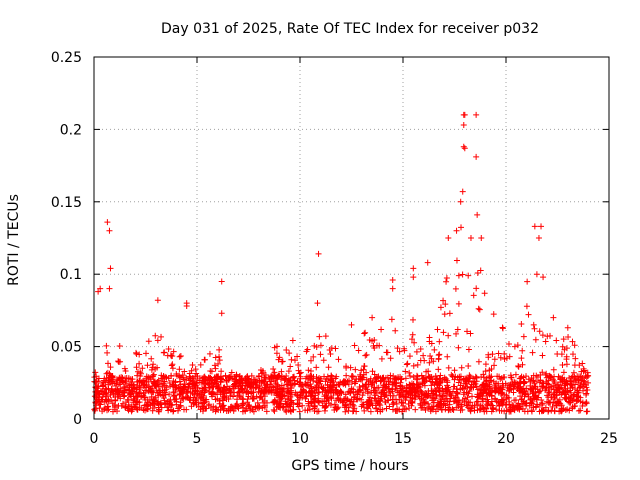  I want to click on x-axis-label: GPS time / hours, so click(349, 466).